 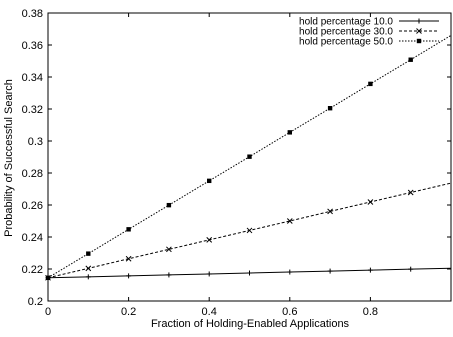 What do you see at coordinates (250, 324) in the screenshot?
I see `x-axis-label: Fraction of Holding-Enabled Applications` at bounding box center [250, 324].